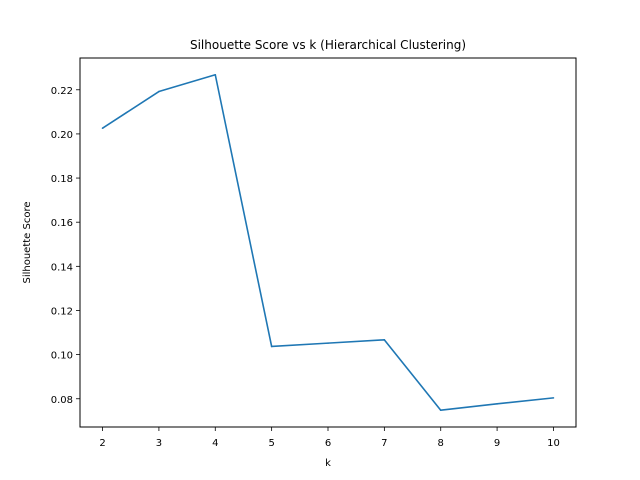 The image size is (640, 480). What do you see at coordinates (328, 463) in the screenshot?
I see `x-axis-label: k` at bounding box center [328, 463].